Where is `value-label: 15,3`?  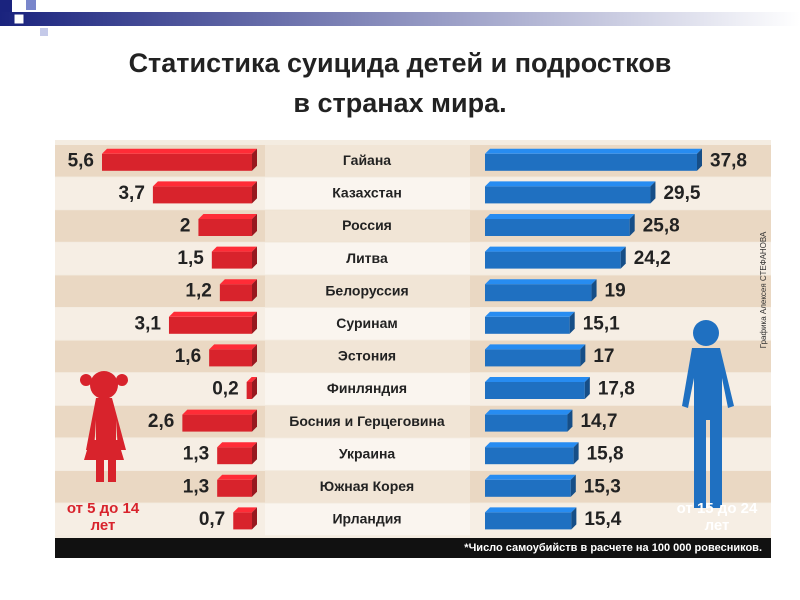
value-label: 15,3 is located at coordinates (602, 486).